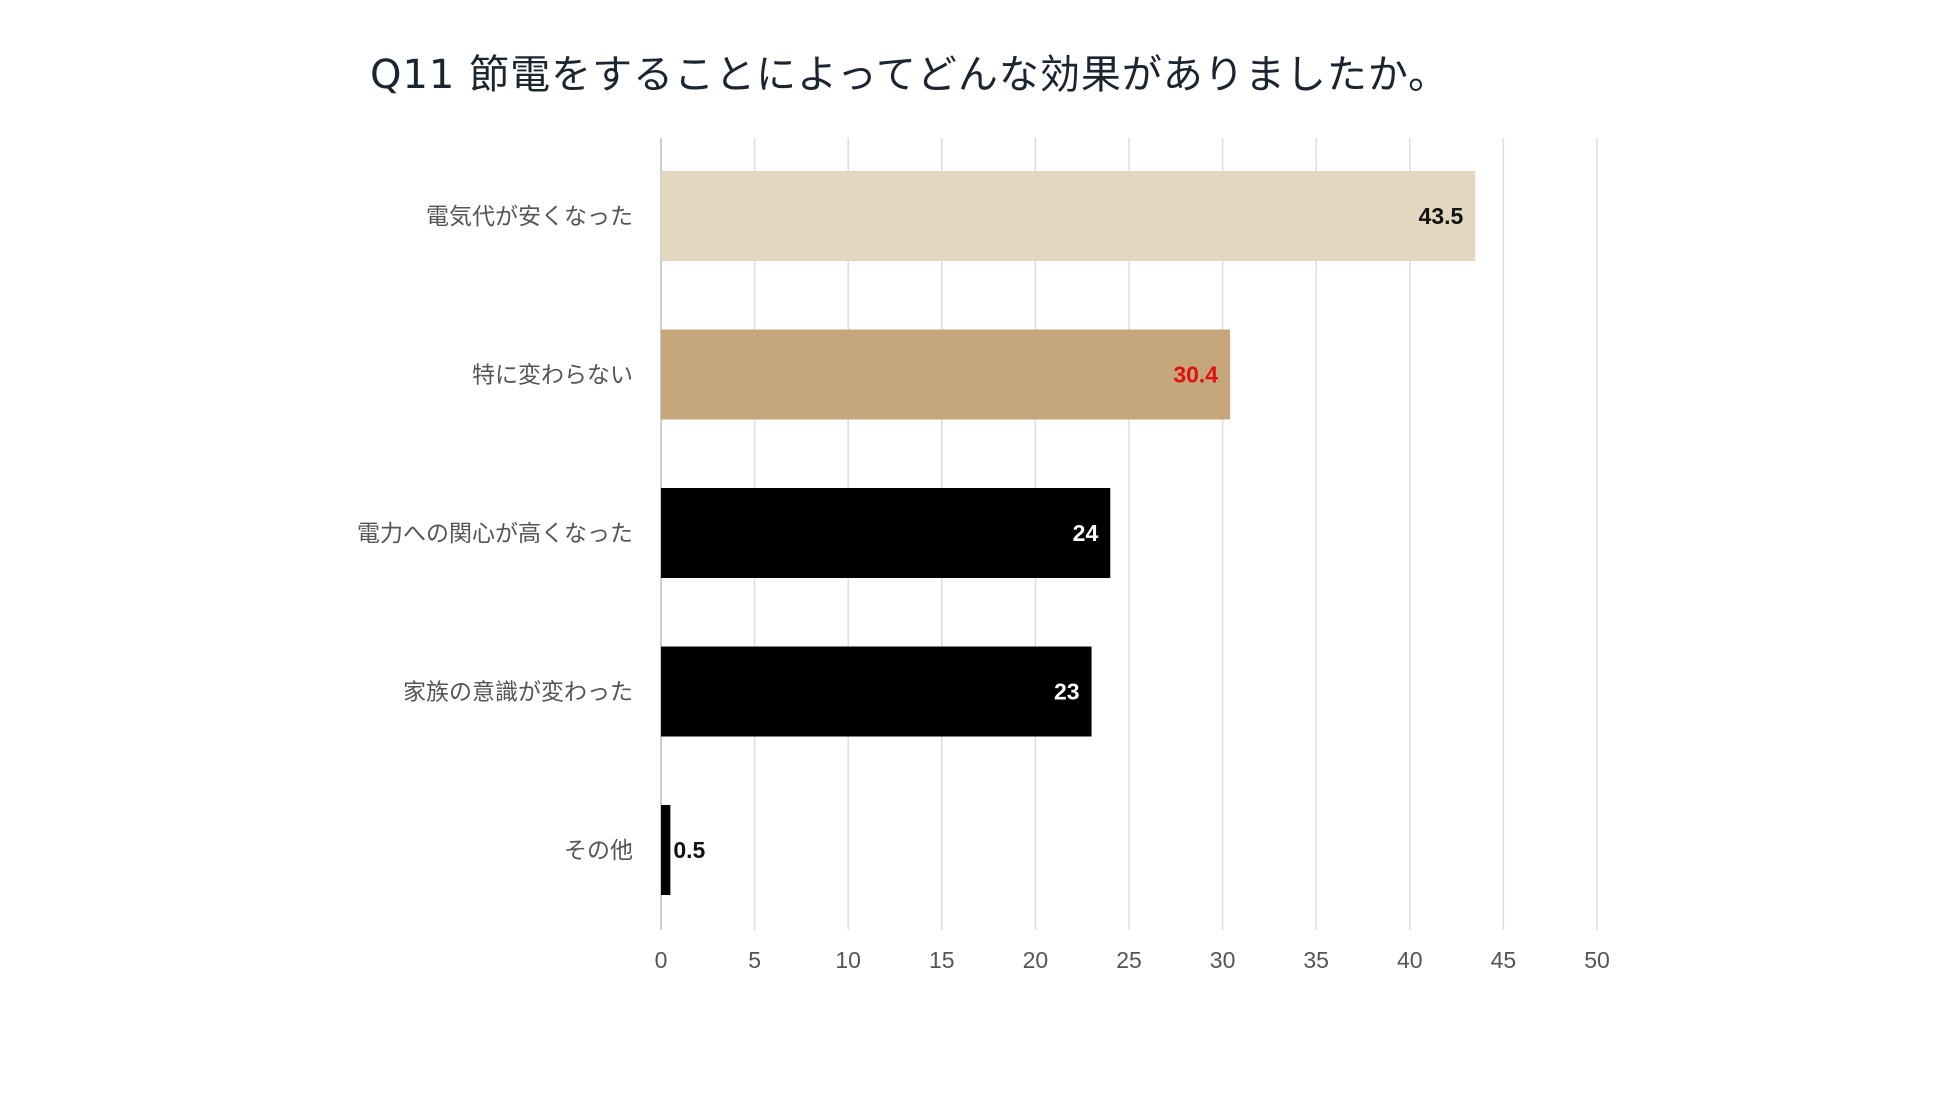 The width and height of the screenshot is (1950, 1097). What do you see at coordinates (1316, 960) in the screenshot?
I see `x-tick-label: 35` at bounding box center [1316, 960].